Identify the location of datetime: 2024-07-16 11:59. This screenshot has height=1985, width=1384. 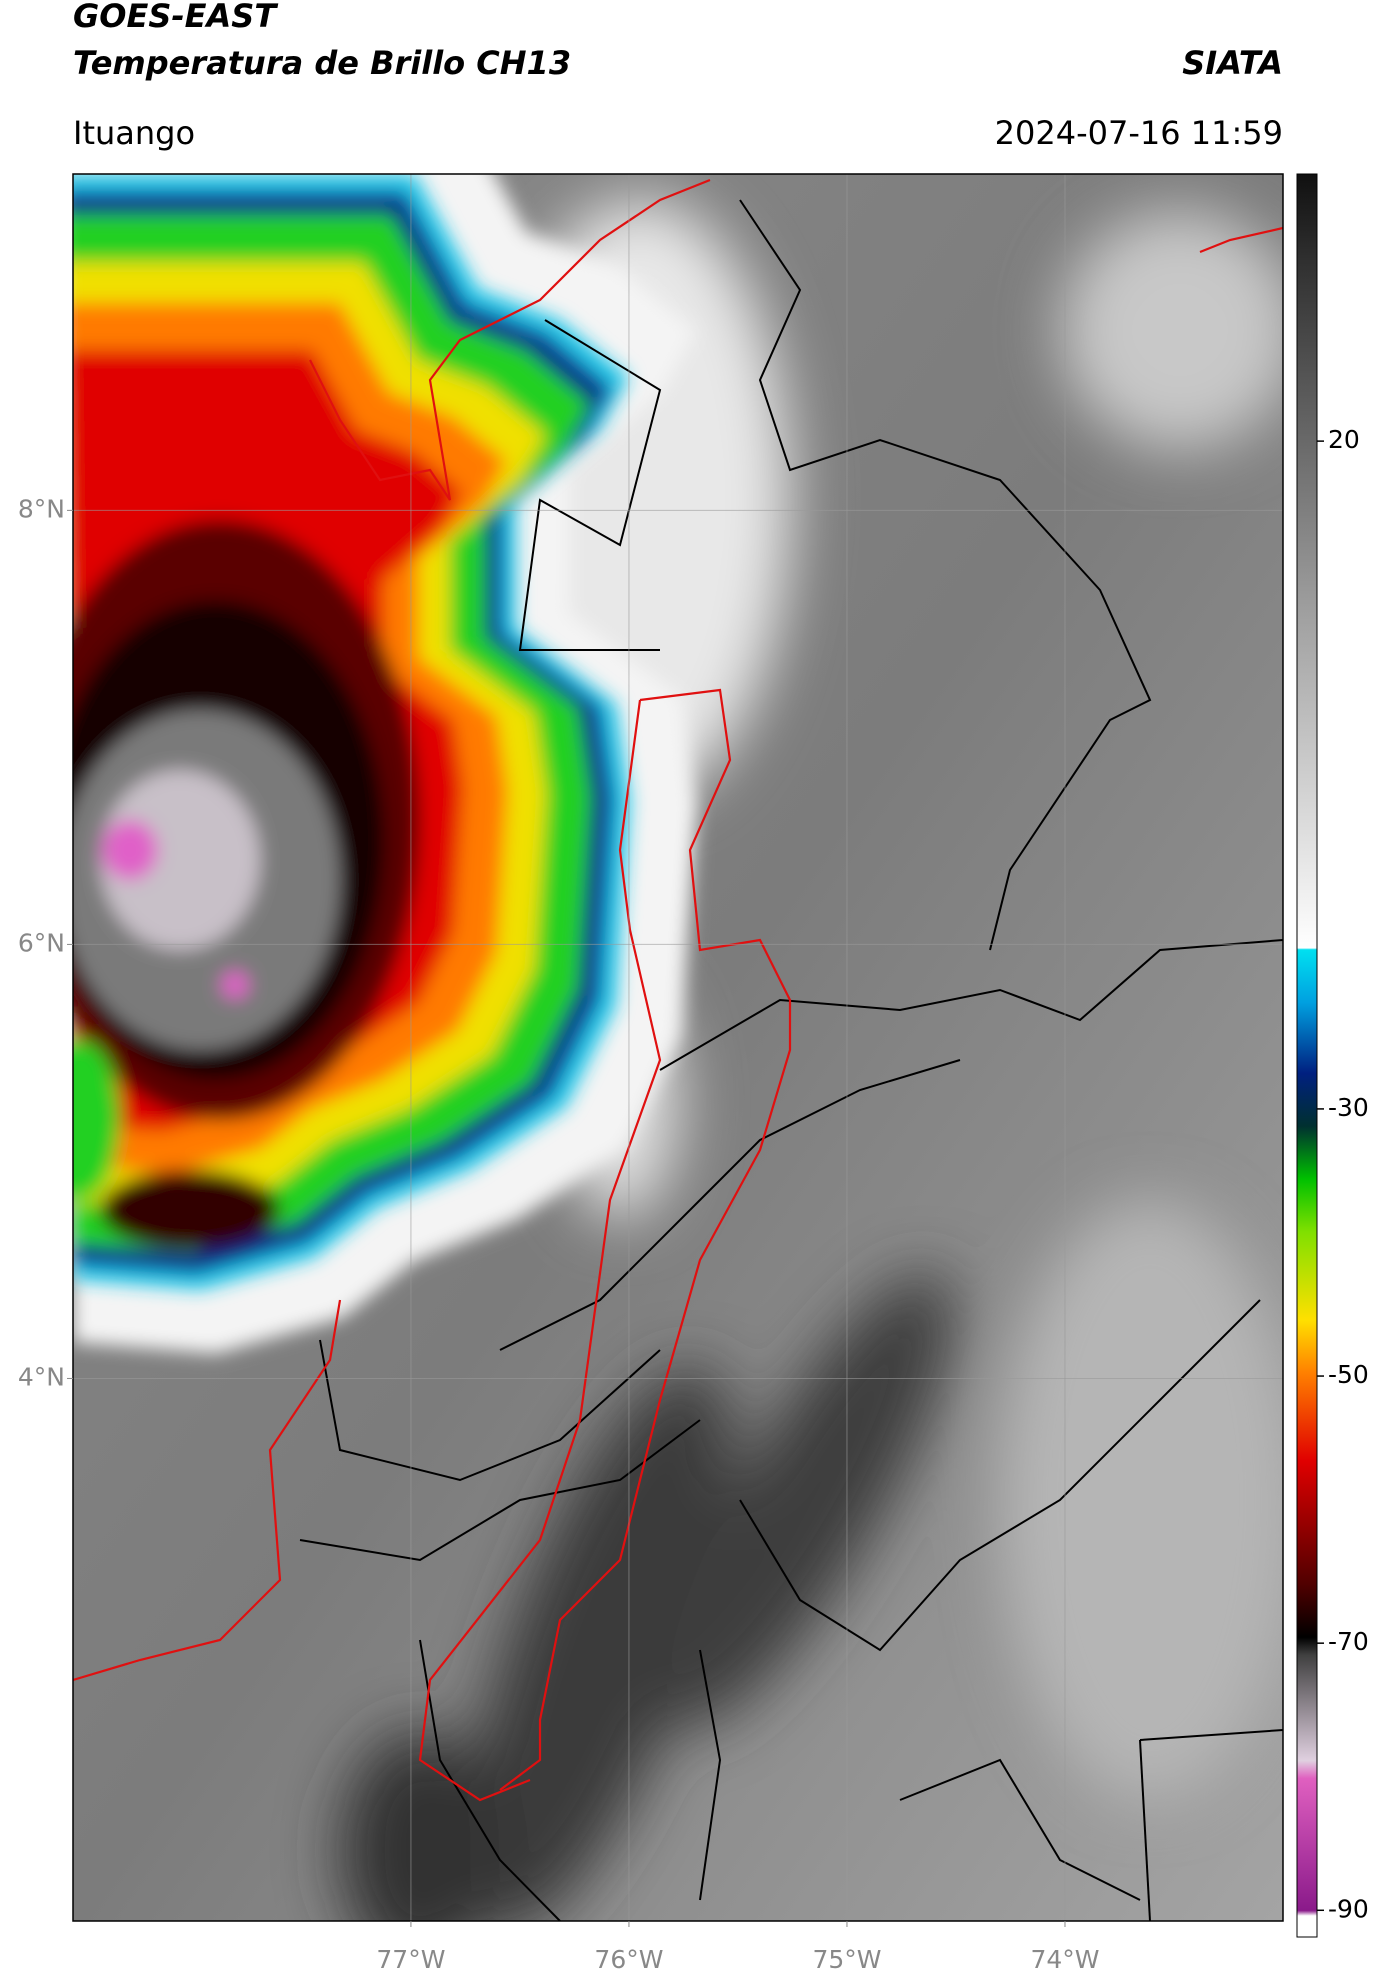
(1139, 133).